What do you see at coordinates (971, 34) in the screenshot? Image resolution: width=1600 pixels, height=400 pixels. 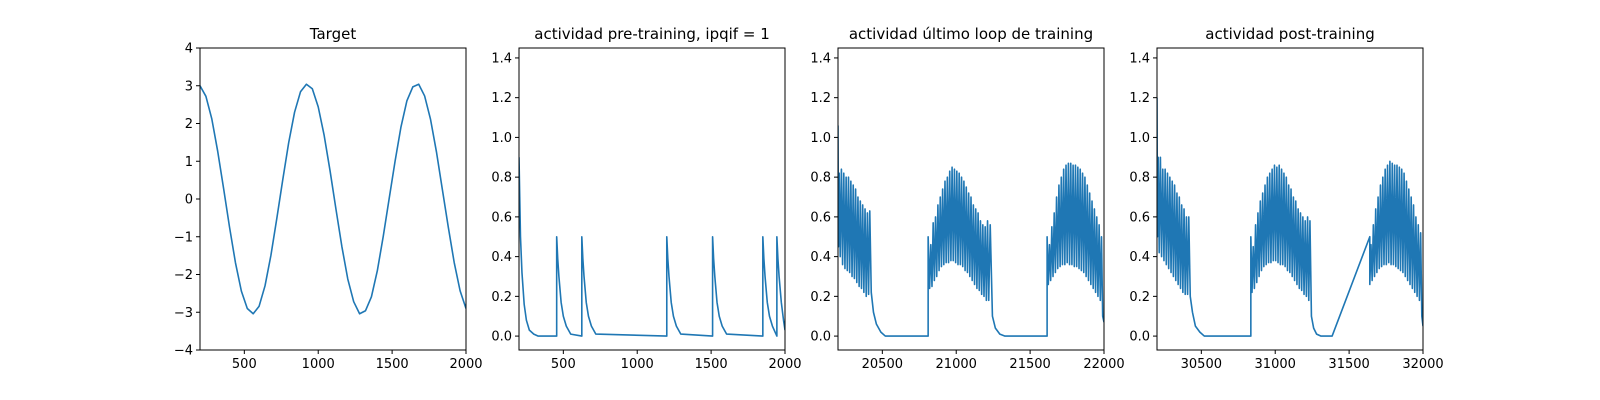 I see `chart-title: actividad último loop de training` at bounding box center [971, 34].